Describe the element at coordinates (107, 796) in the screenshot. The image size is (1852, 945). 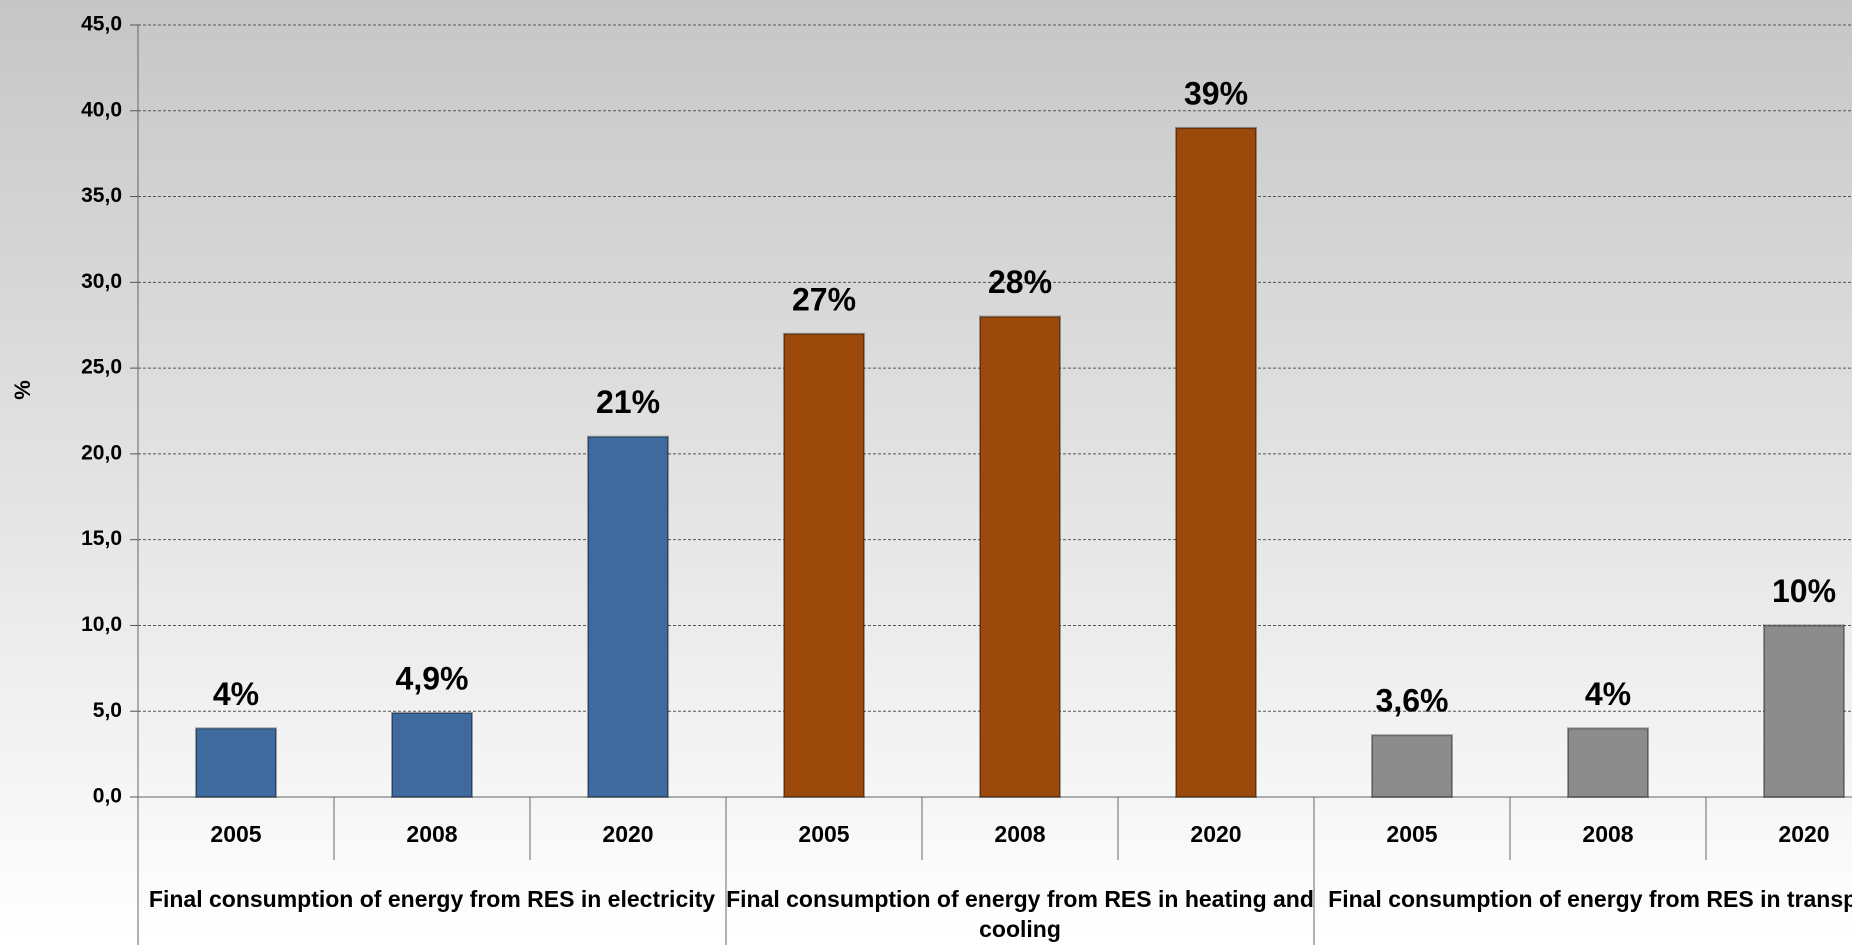
I see `y-tick-label: 0,0` at that location.